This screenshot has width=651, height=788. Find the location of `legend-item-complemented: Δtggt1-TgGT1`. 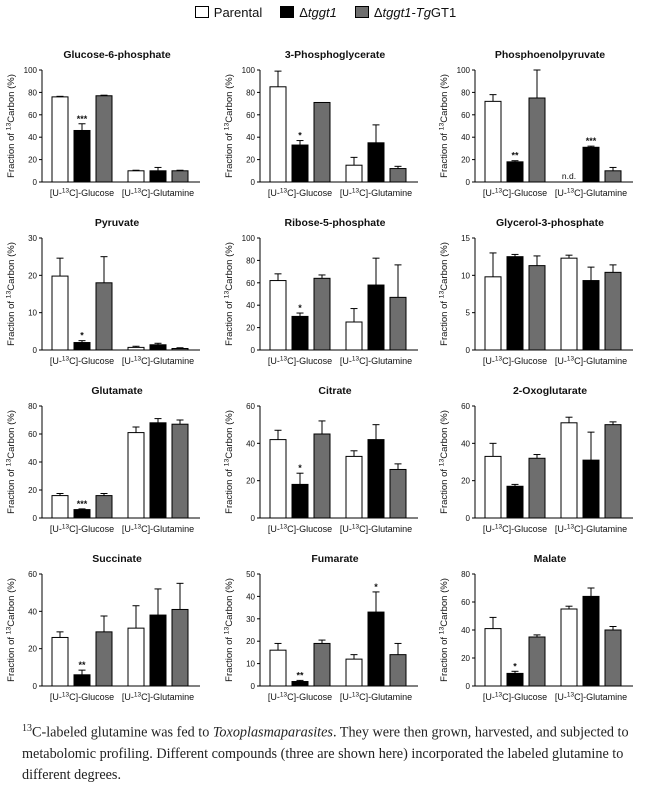

legend-item-complemented: Δtggt1-TgGT1 is located at coordinates (405, 12).